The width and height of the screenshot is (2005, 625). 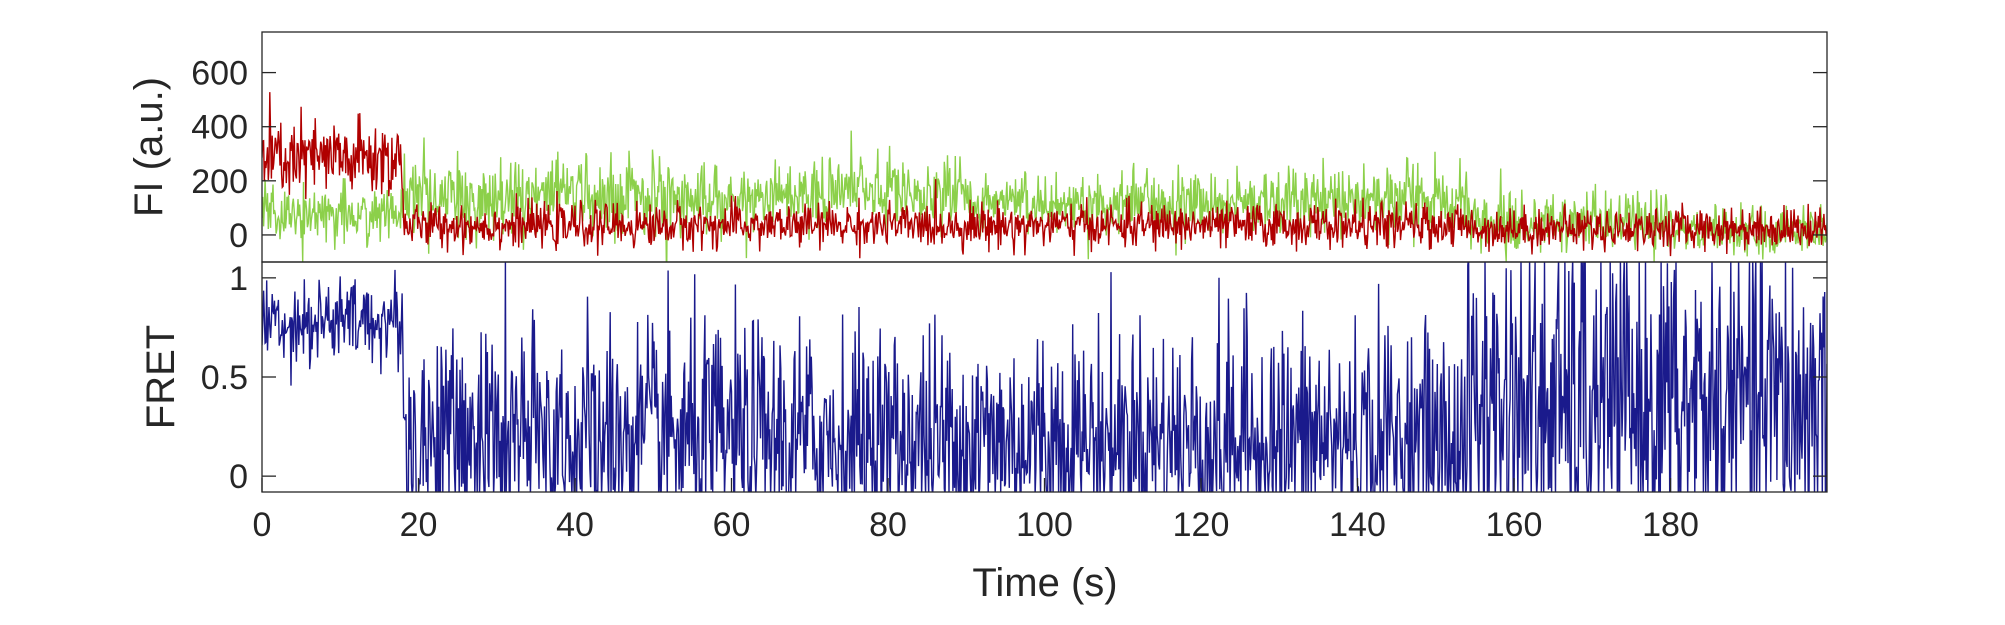 I want to click on time-x-tick-label: 140, so click(x=1357, y=525).